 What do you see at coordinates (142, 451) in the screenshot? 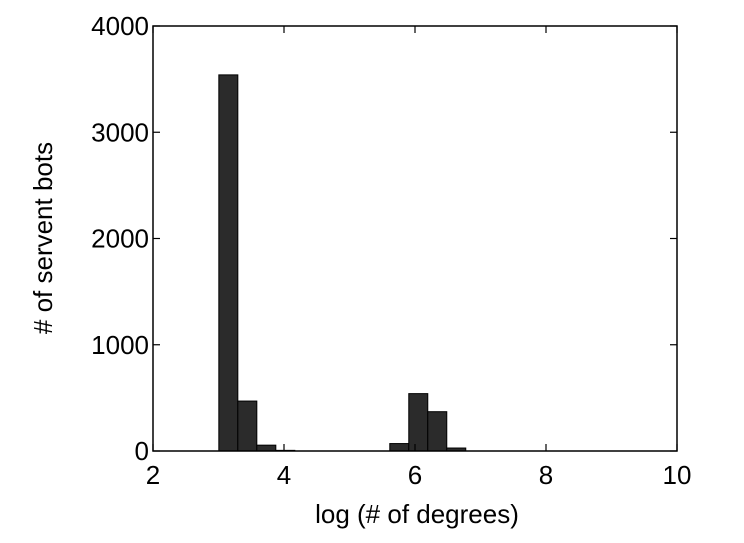
I see `y-tick-label: 0` at bounding box center [142, 451].